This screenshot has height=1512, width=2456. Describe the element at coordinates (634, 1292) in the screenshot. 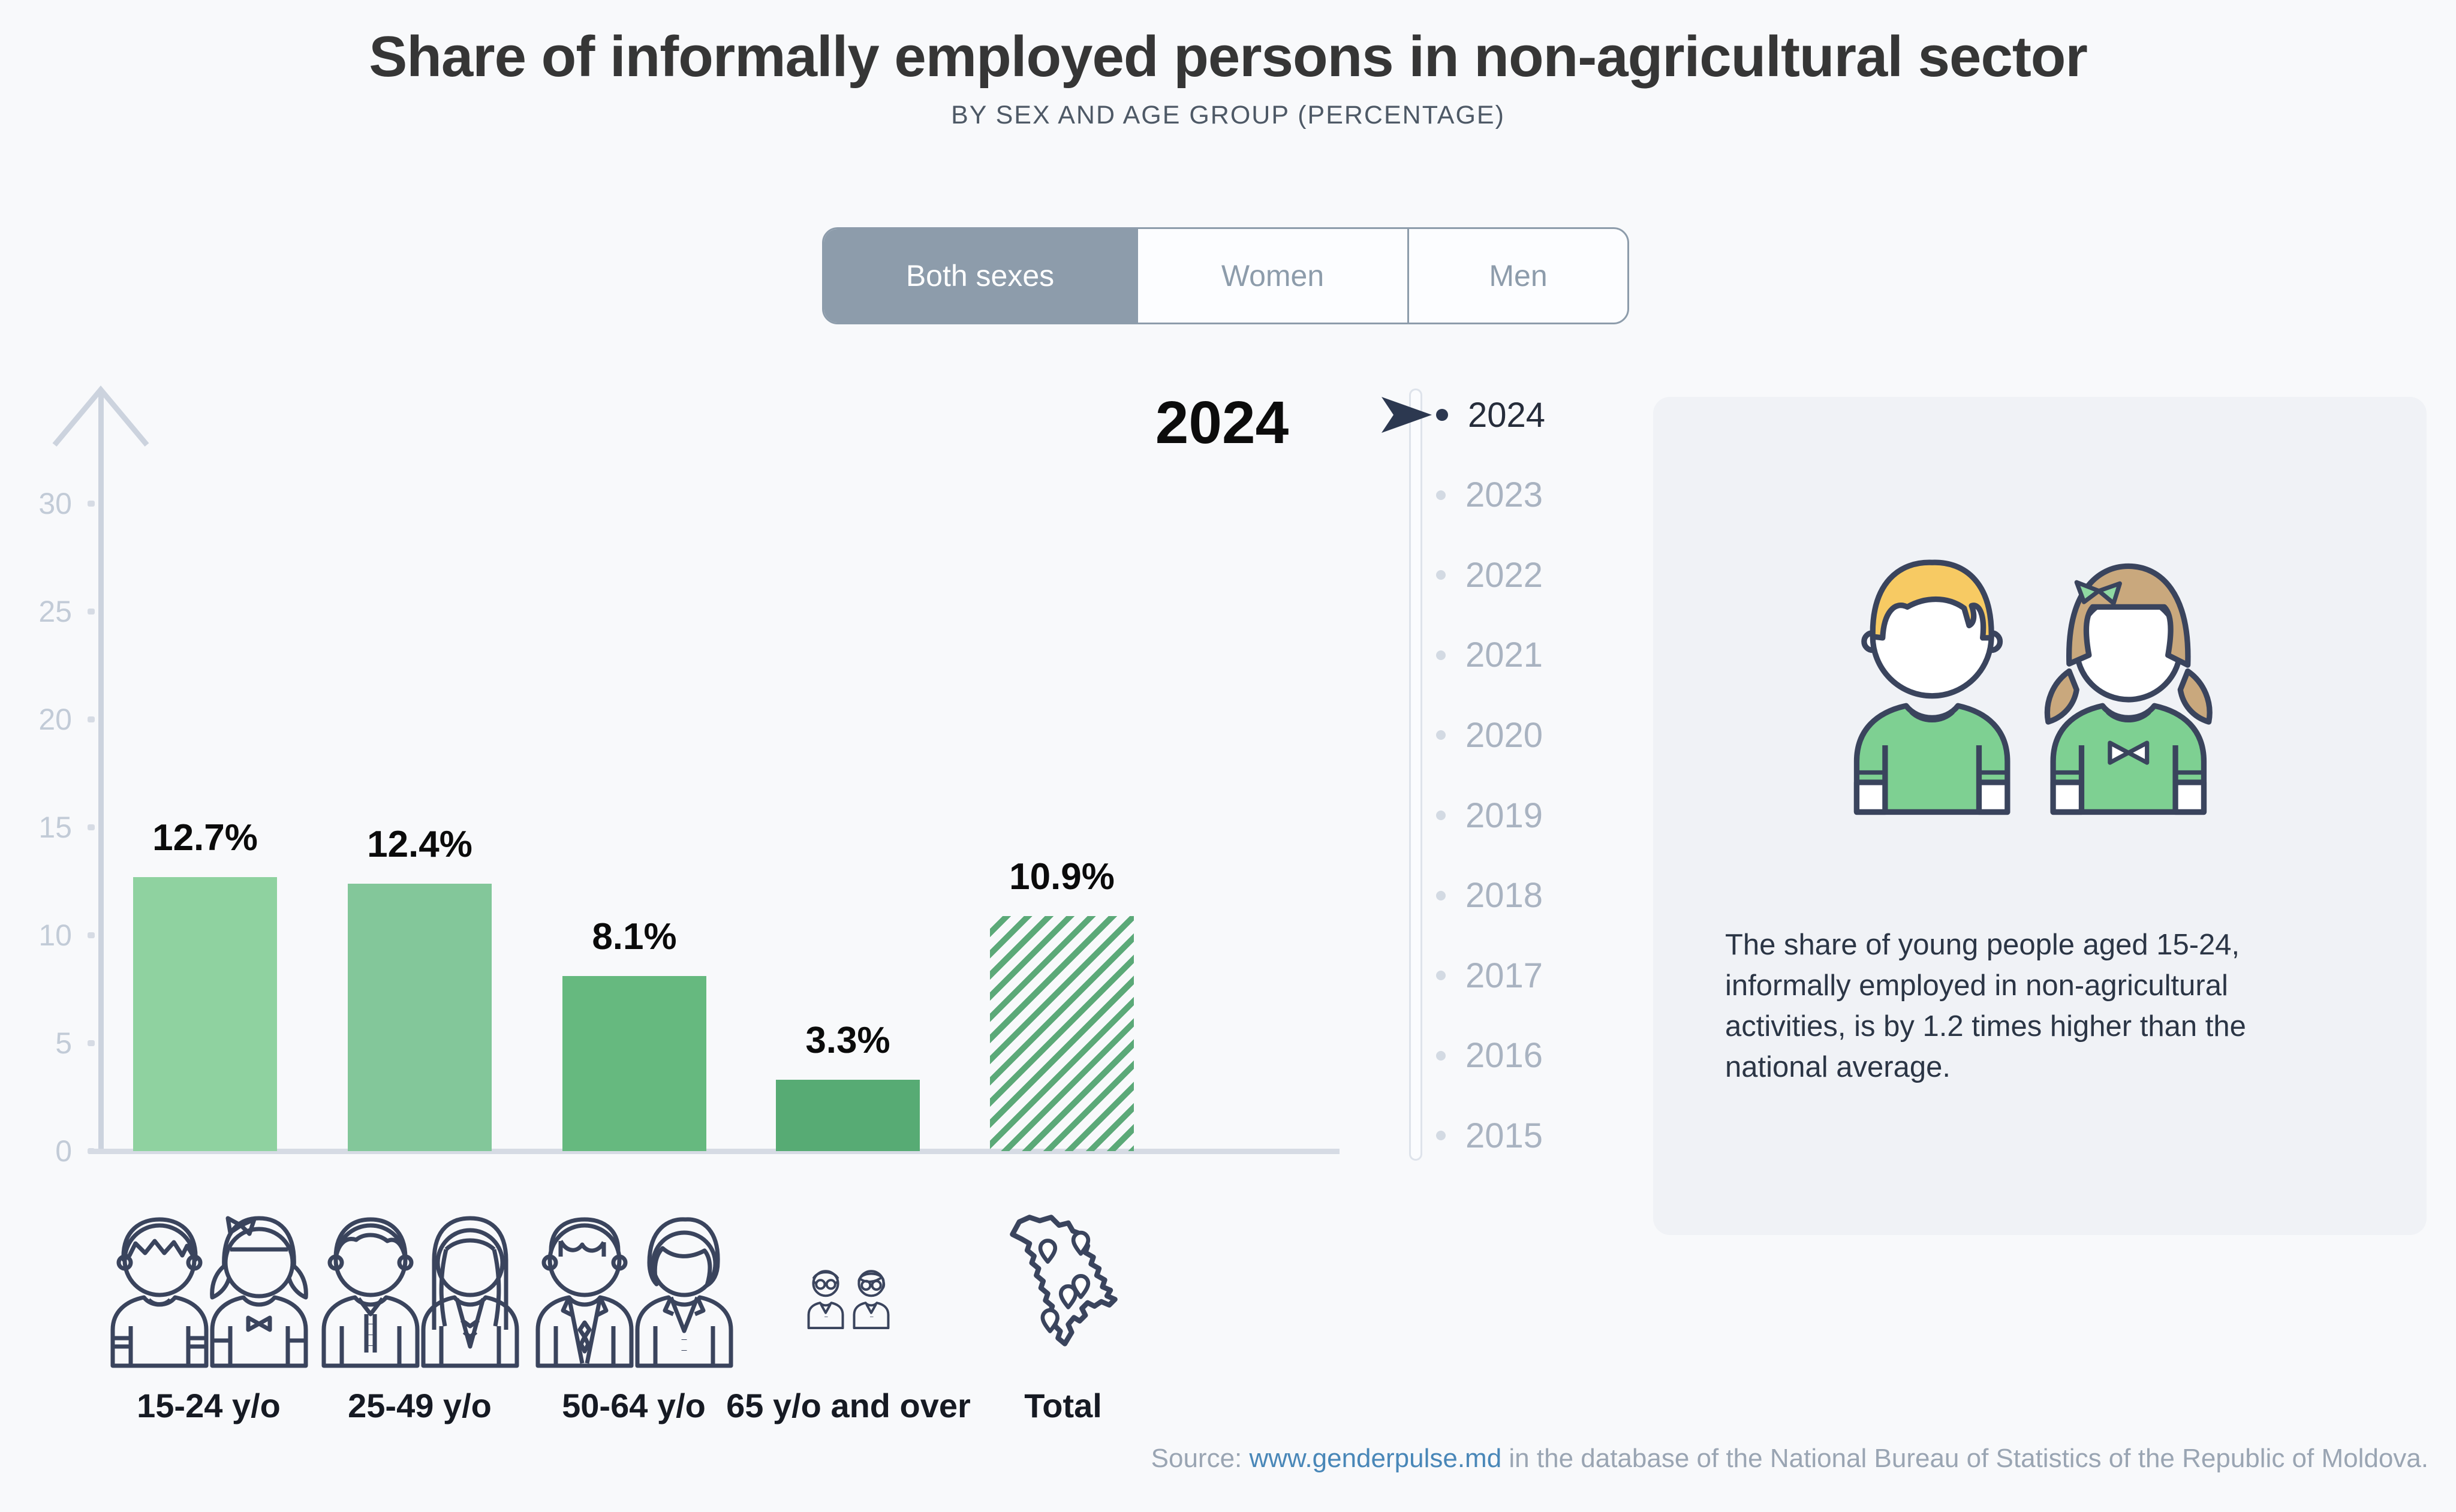

I see `older-couple-icon` at that location.